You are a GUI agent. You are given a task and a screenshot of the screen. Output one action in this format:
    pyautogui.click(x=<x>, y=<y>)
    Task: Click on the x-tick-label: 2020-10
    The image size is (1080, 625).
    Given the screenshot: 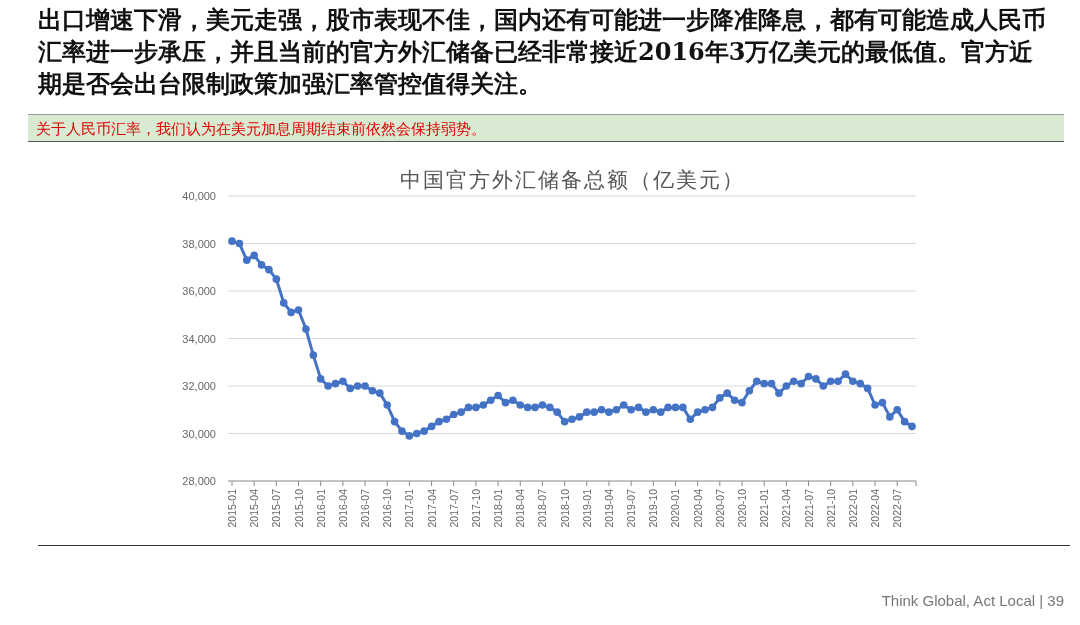 What is the action you would take?
    pyautogui.click(x=742, y=508)
    